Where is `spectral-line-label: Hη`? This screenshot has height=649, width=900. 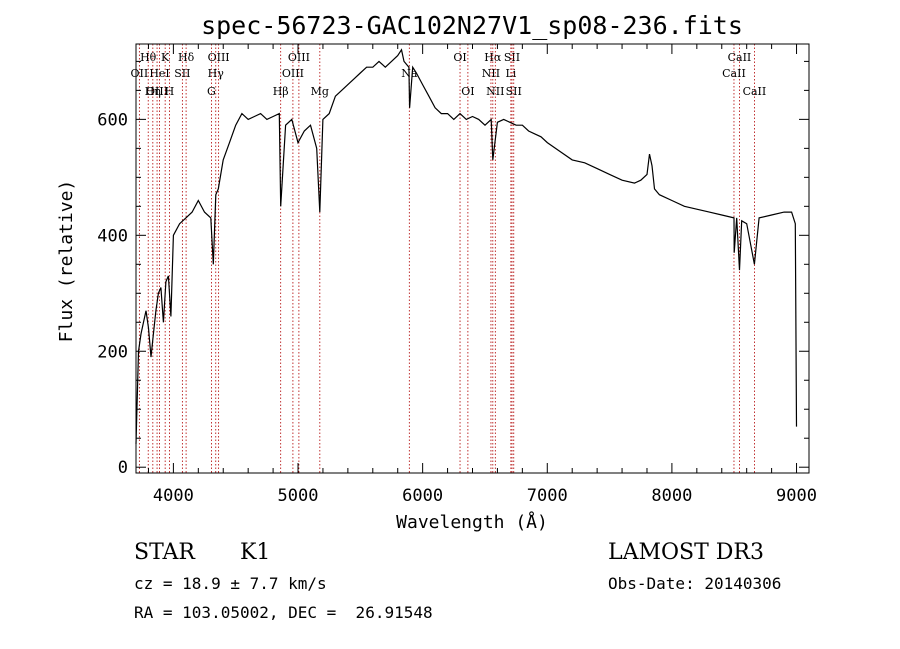
spectral-line-label: Hη is located at coordinates (153, 91).